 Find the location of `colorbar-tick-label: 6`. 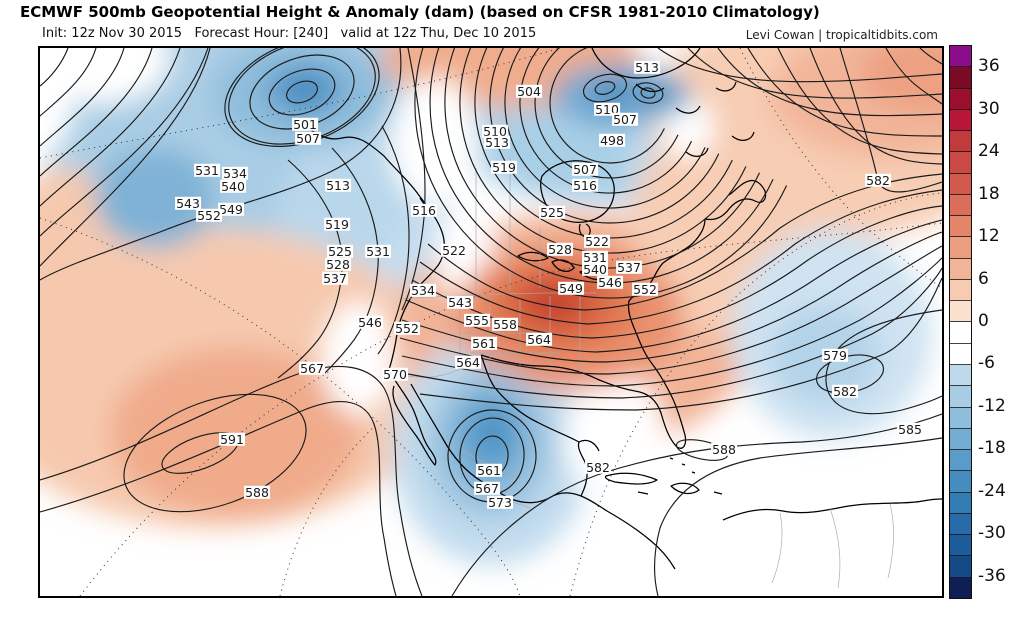

colorbar-tick-label: 6 is located at coordinates (983, 278).